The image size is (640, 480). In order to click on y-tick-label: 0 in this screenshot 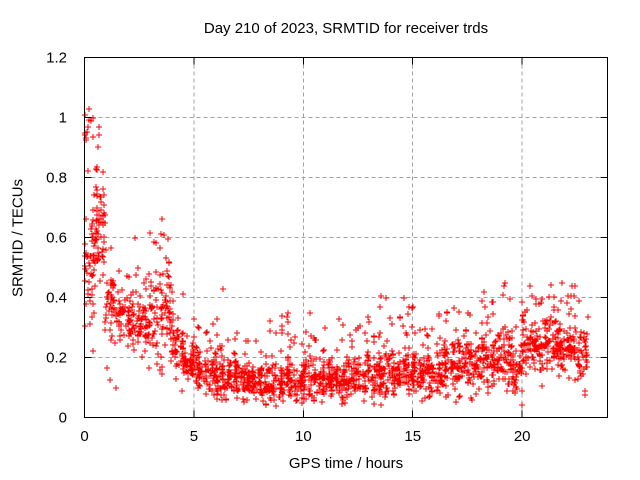, I will do `click(63, 418)`.